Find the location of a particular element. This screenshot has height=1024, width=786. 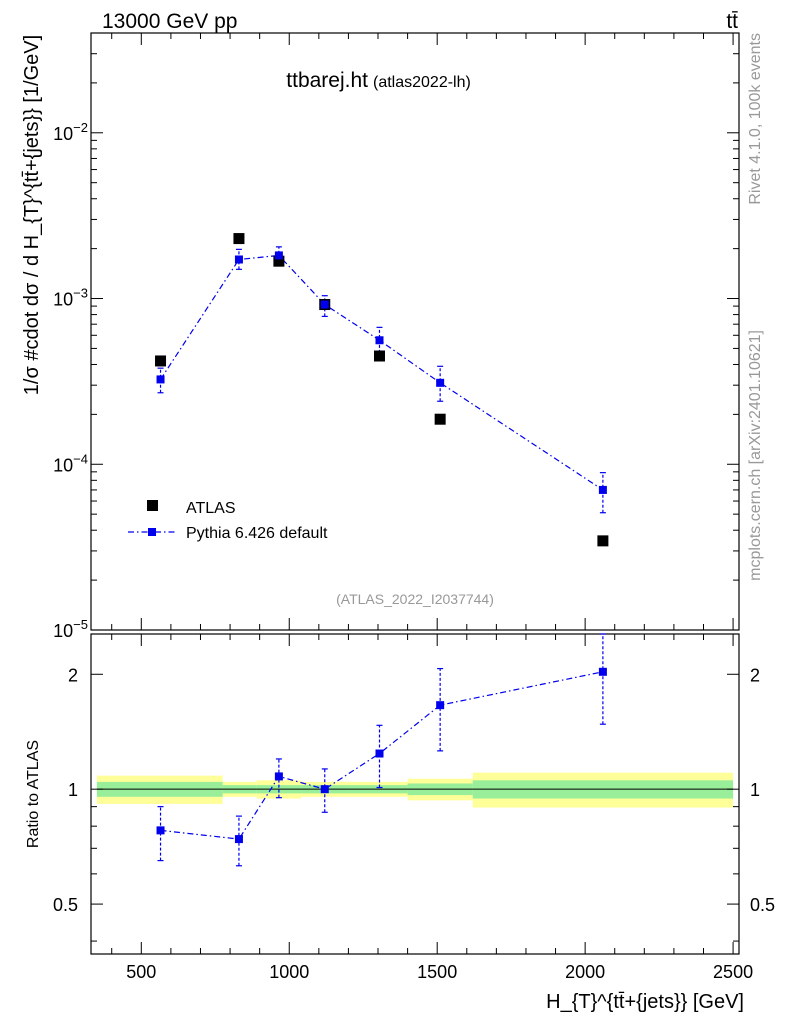

legend-label-pythia: Pythia 6.426 default is located at coordinates (257, 533).